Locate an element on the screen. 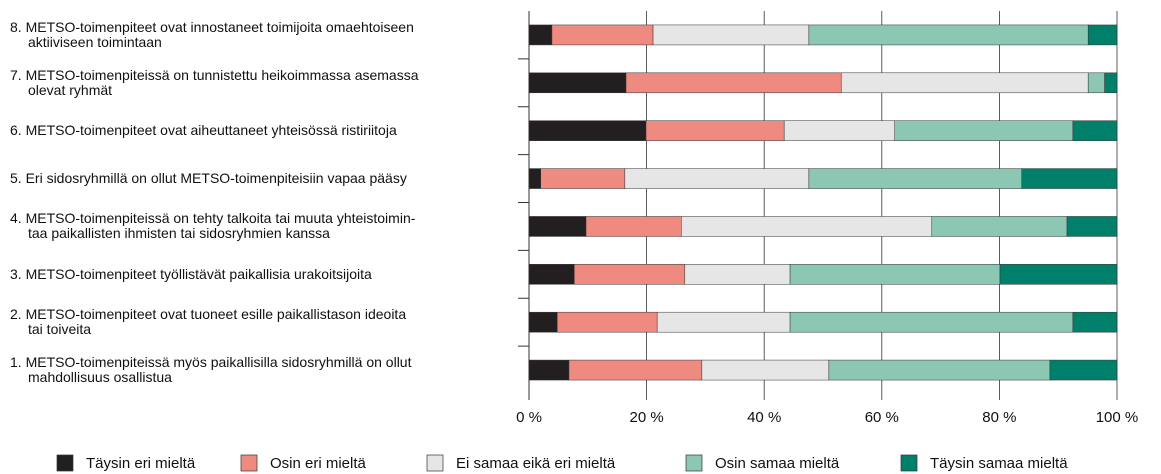 The image size is (1161, 474). legend-label: Täysin eri mieltä is located at coordinates (141, 463).